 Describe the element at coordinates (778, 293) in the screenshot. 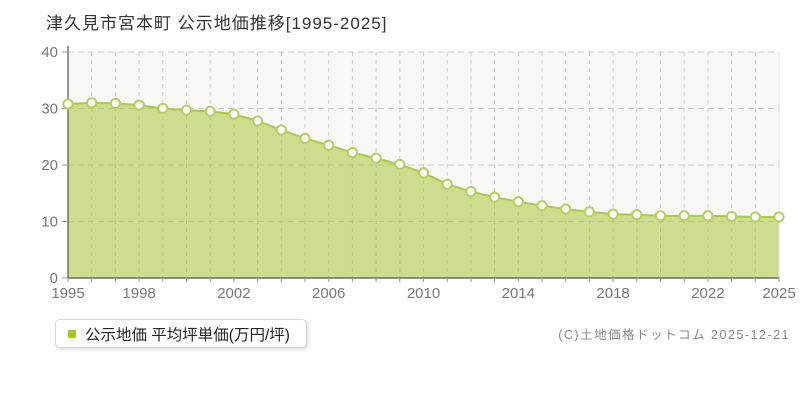

I see `x-tick-label: 2025` at that location.